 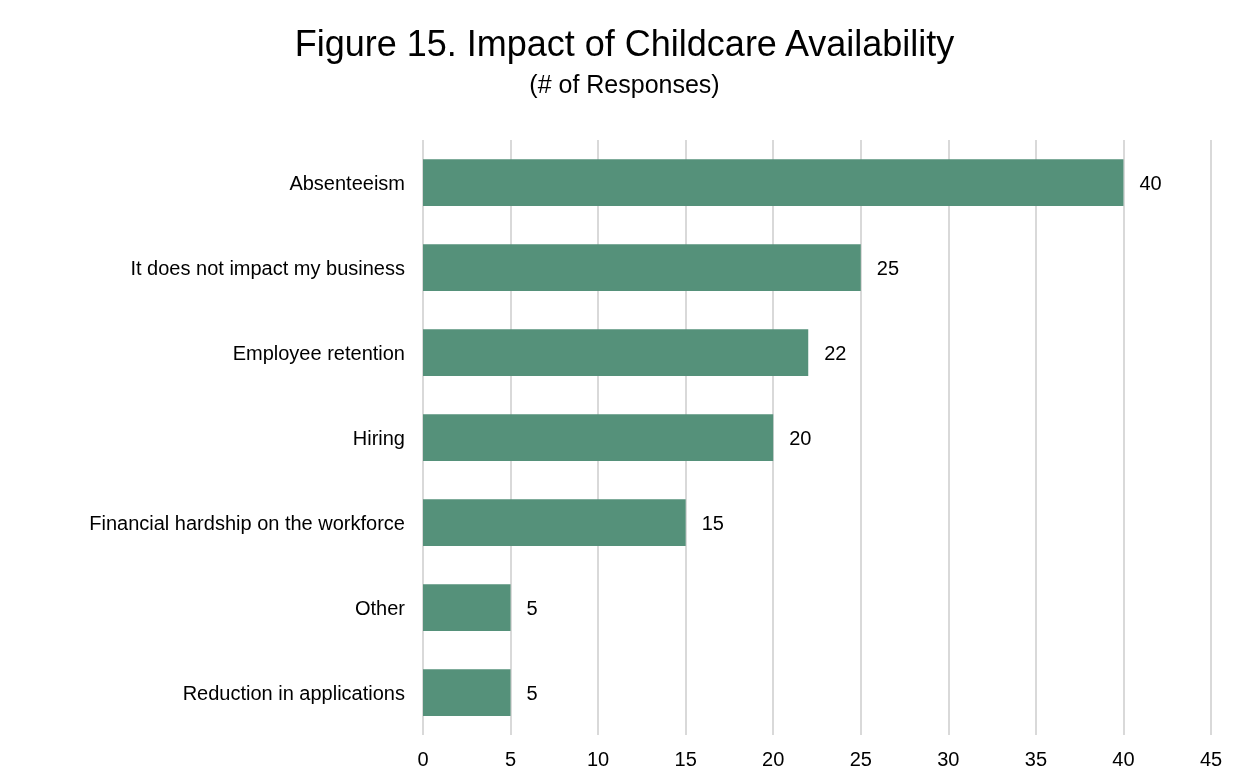 What do you see at coordinates (624, 83) in the screenshot?
I see `chart-subtitle: (# of Responses)` at bounding box center [624, 83].